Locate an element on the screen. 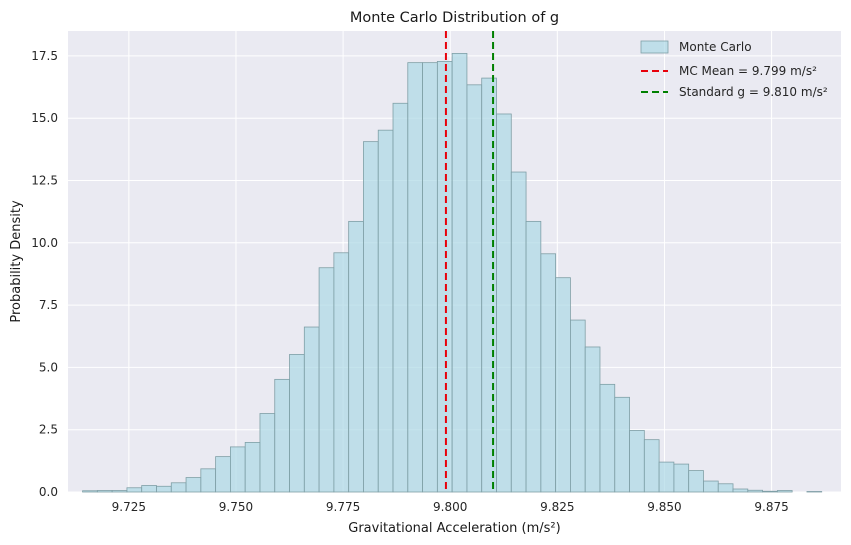 The image size is (851, 545). legend-item-standard-g: Standard g = 9.810 m/s² is located at coordinates (734, 92).